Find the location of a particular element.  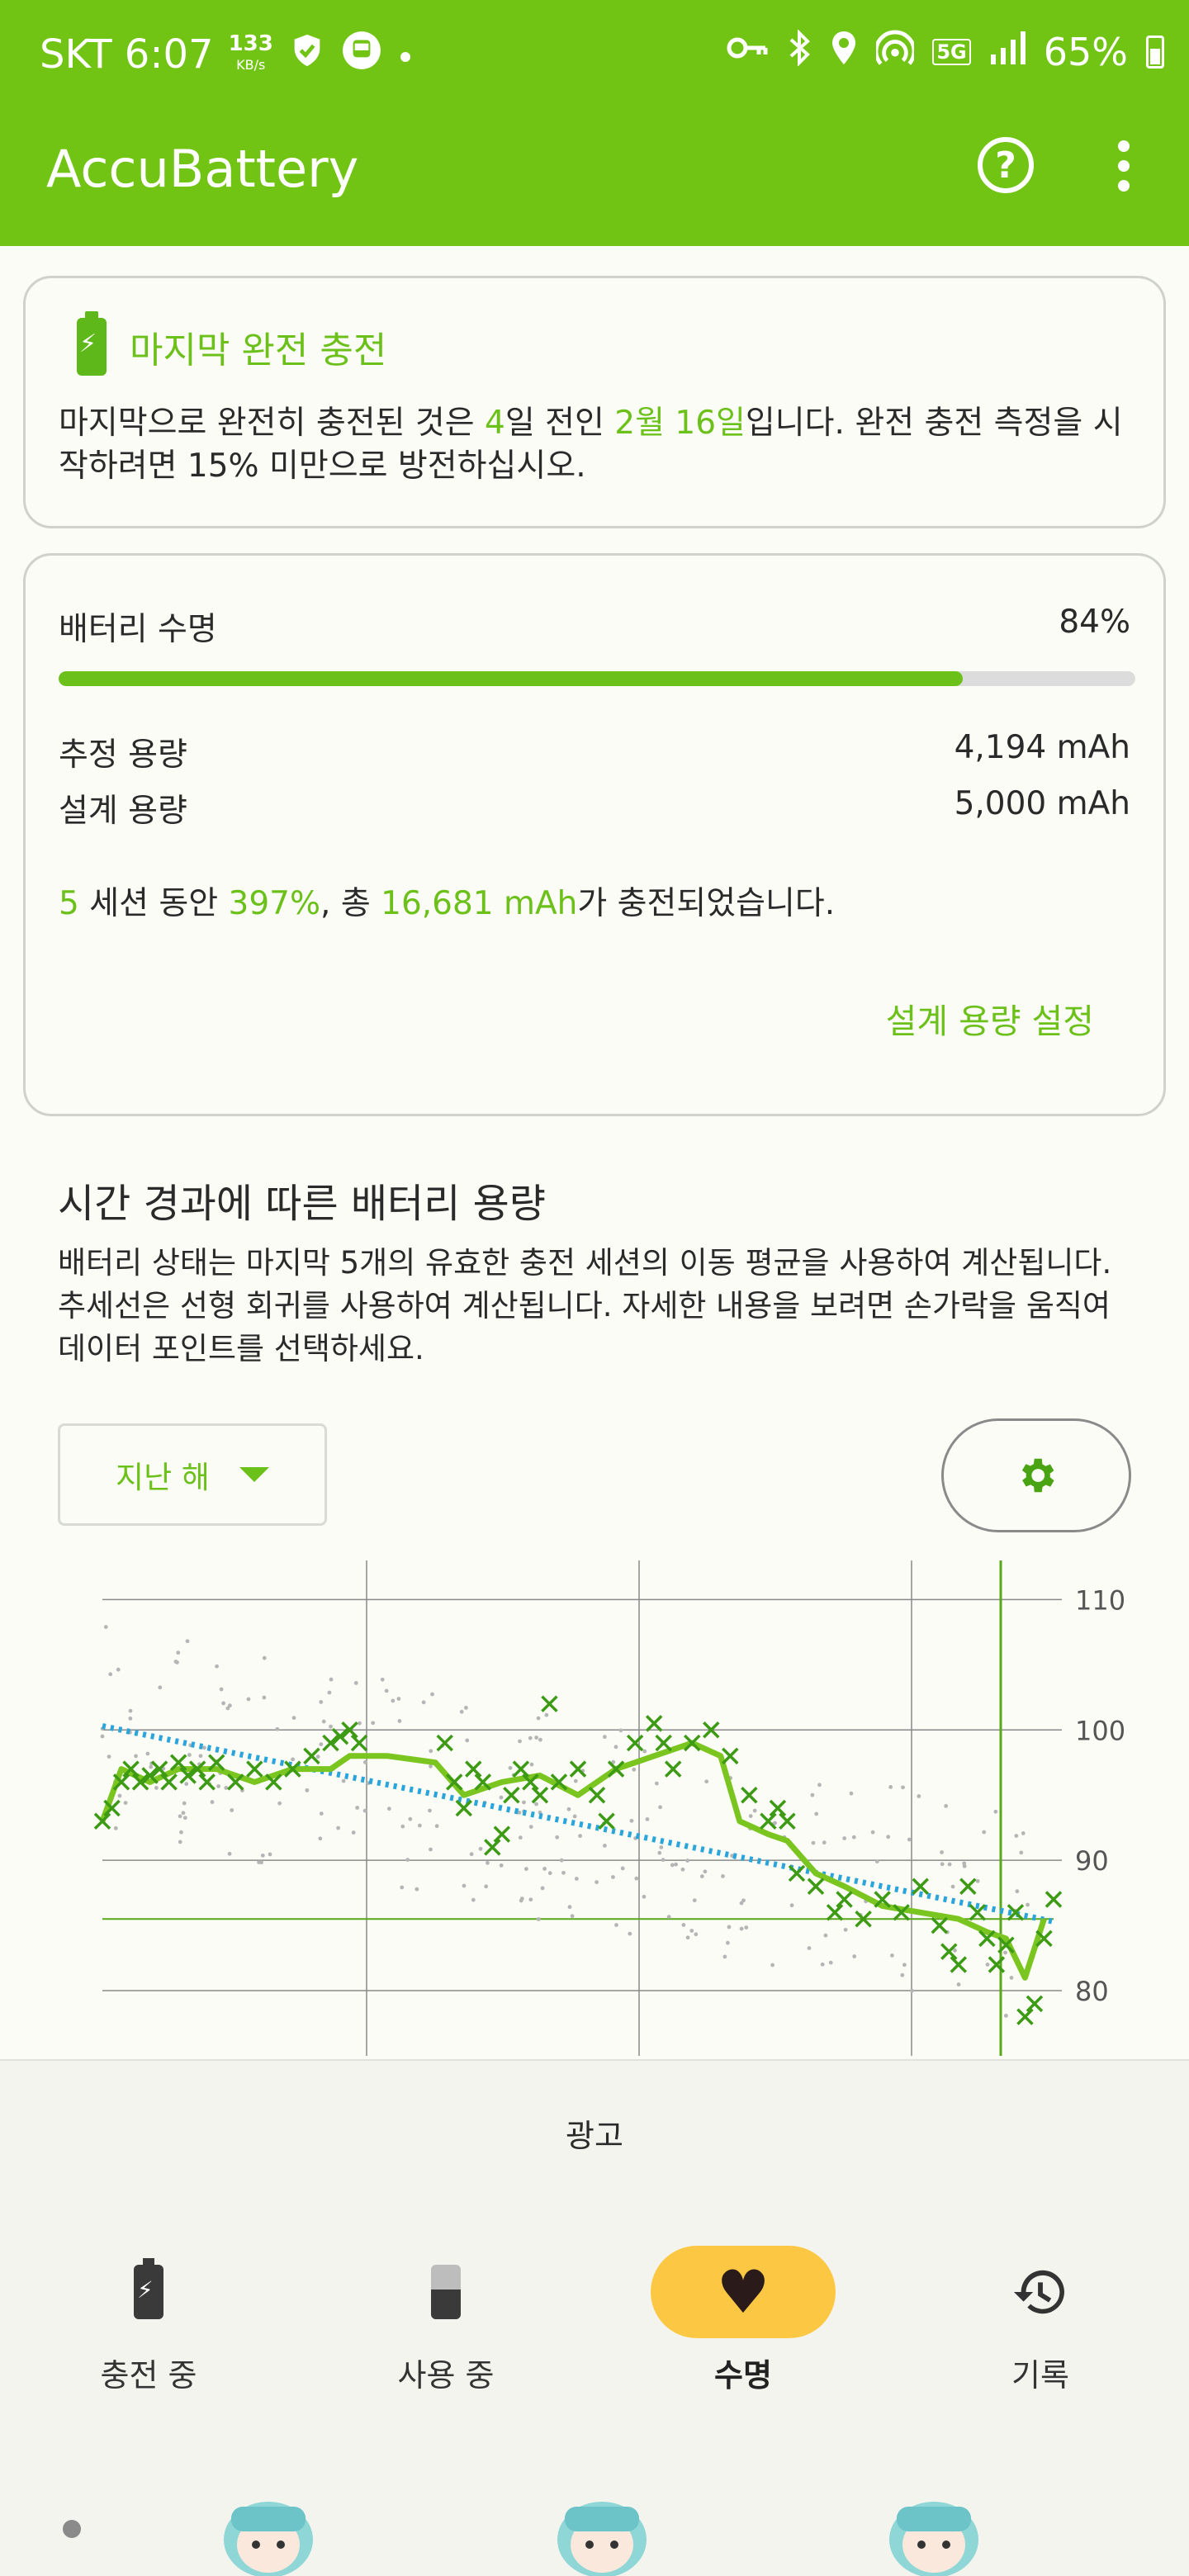

time-range-dropdown: 지난 해 is located at coordinates (192, 1474).